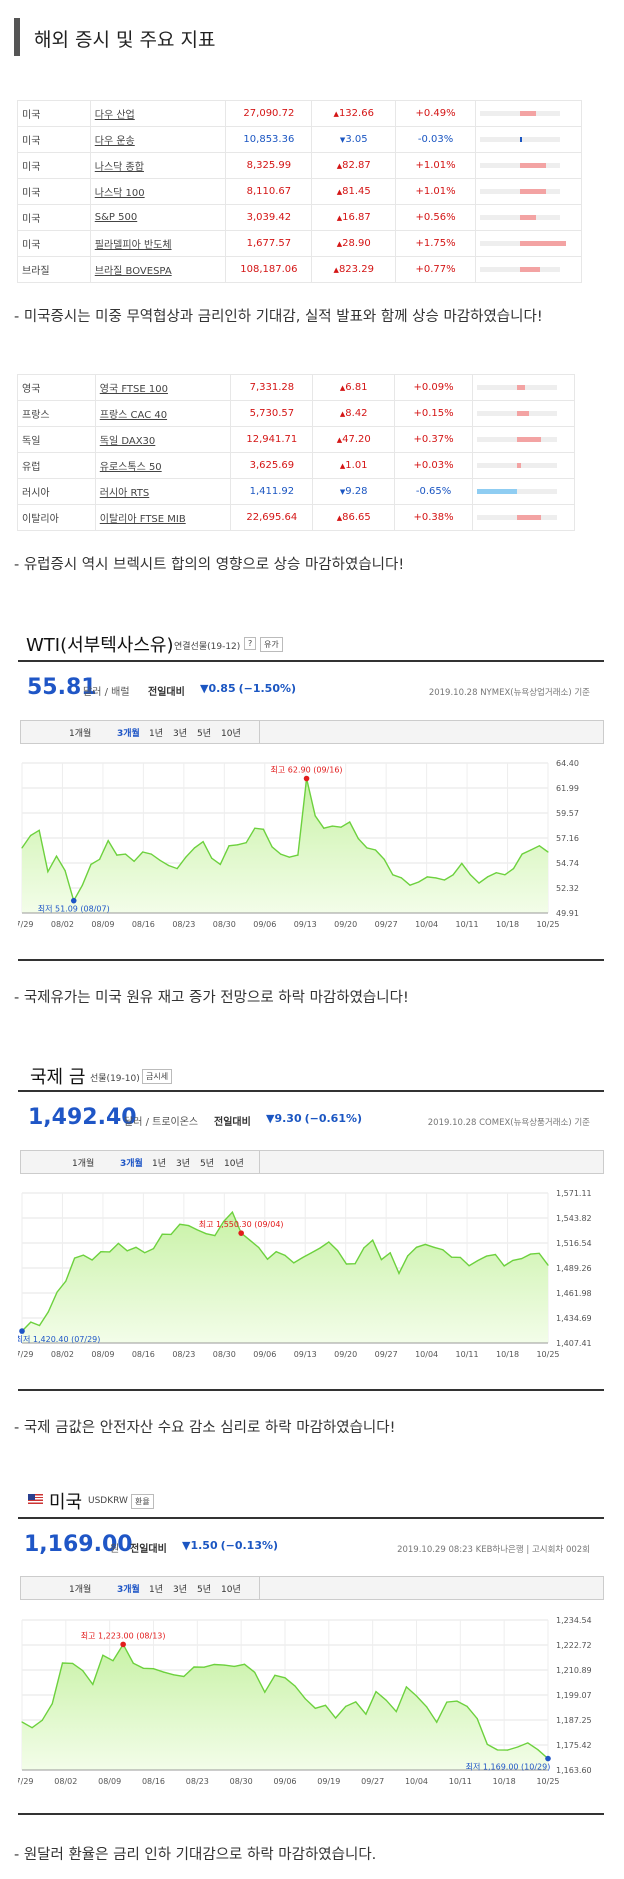  Describe the element at coordinates (163, 413) in the screenshot. I see `index-name-link: 프랑스 CAC 40` at that location.